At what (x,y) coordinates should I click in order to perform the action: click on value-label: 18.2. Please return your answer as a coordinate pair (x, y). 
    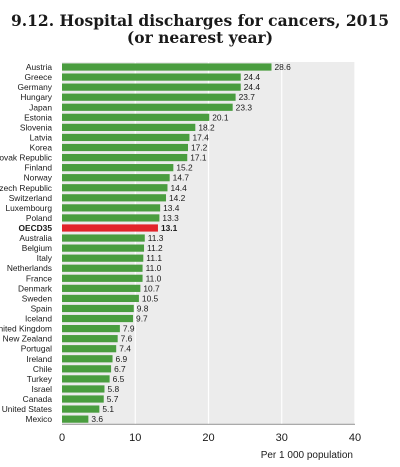
    Looking at the image, I should click on (206, 127).